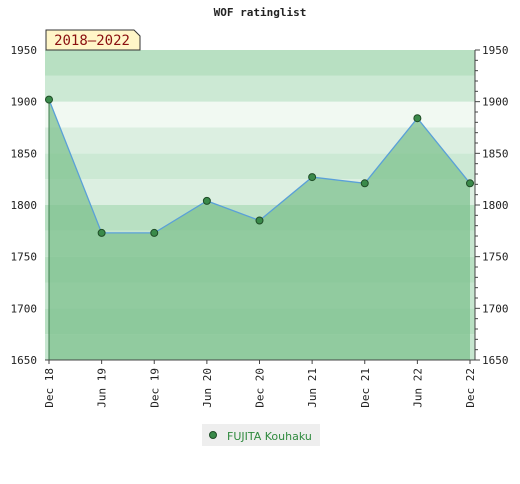 This screenshot has width=520, height=484. Describe the element at coordinates (495, 153) in the screenshot. I see `y-tick-label-right: 1850` at that location.